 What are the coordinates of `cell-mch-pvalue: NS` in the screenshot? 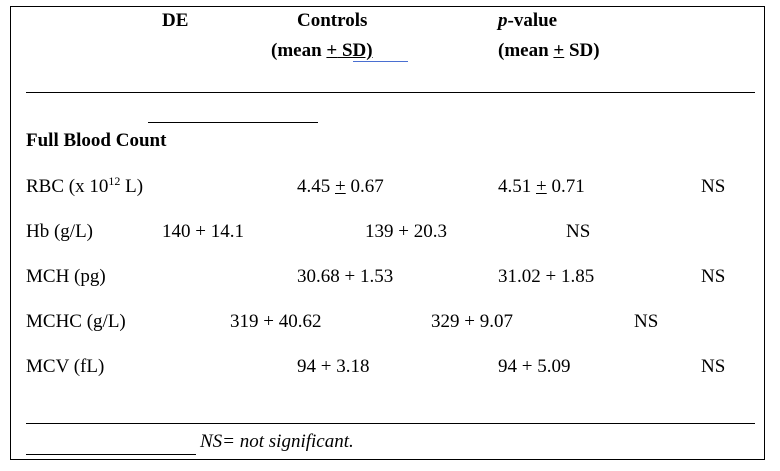 It's located at (713, 276).